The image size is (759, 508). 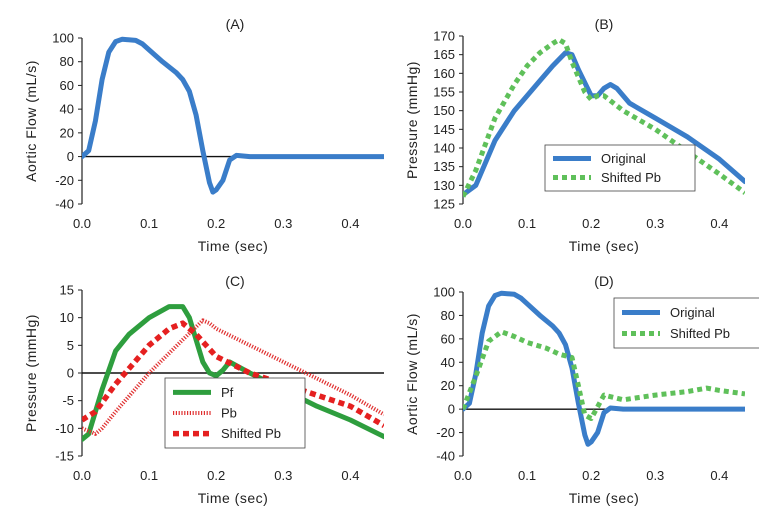 What do you see at coordinates (444, 166) in the screenshot?
I see `y-tick-label: 135` at bounding box center [444, 166].